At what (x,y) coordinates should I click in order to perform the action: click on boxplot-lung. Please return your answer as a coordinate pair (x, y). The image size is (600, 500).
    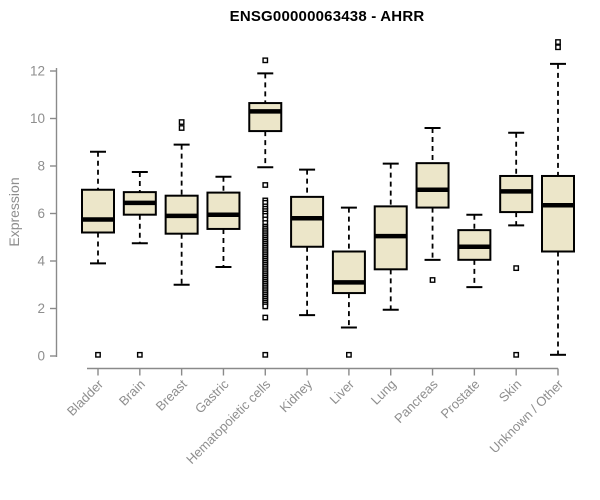
    Looking at the image, I should click on (390, 236).